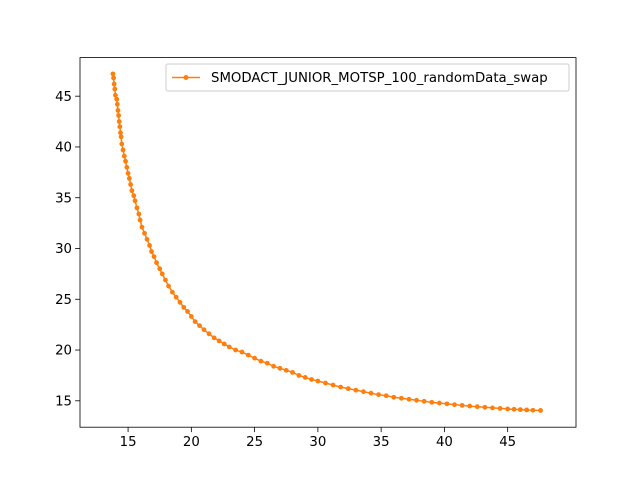  I want to click on x-tick-label: 30, so click(317, 442).